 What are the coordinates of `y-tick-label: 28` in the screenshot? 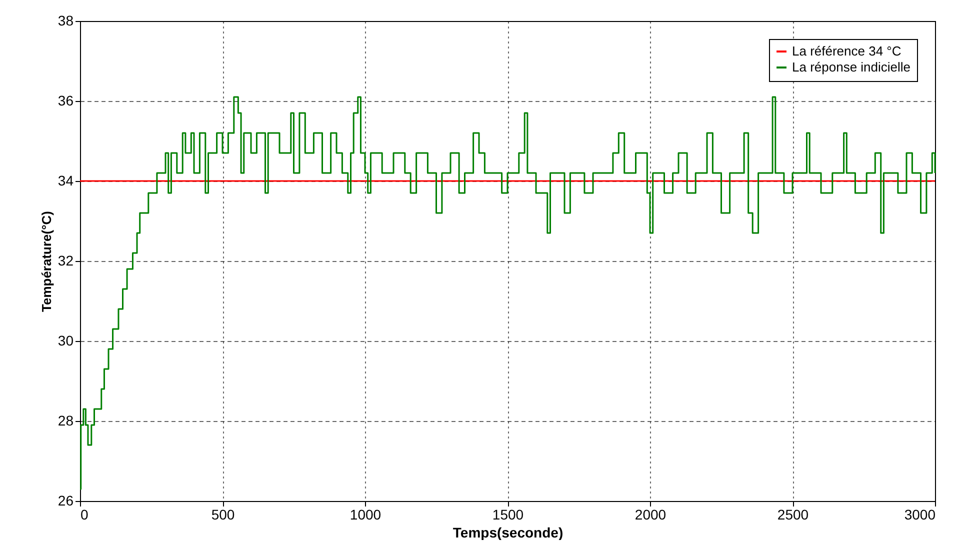 It's located at (66, 420).